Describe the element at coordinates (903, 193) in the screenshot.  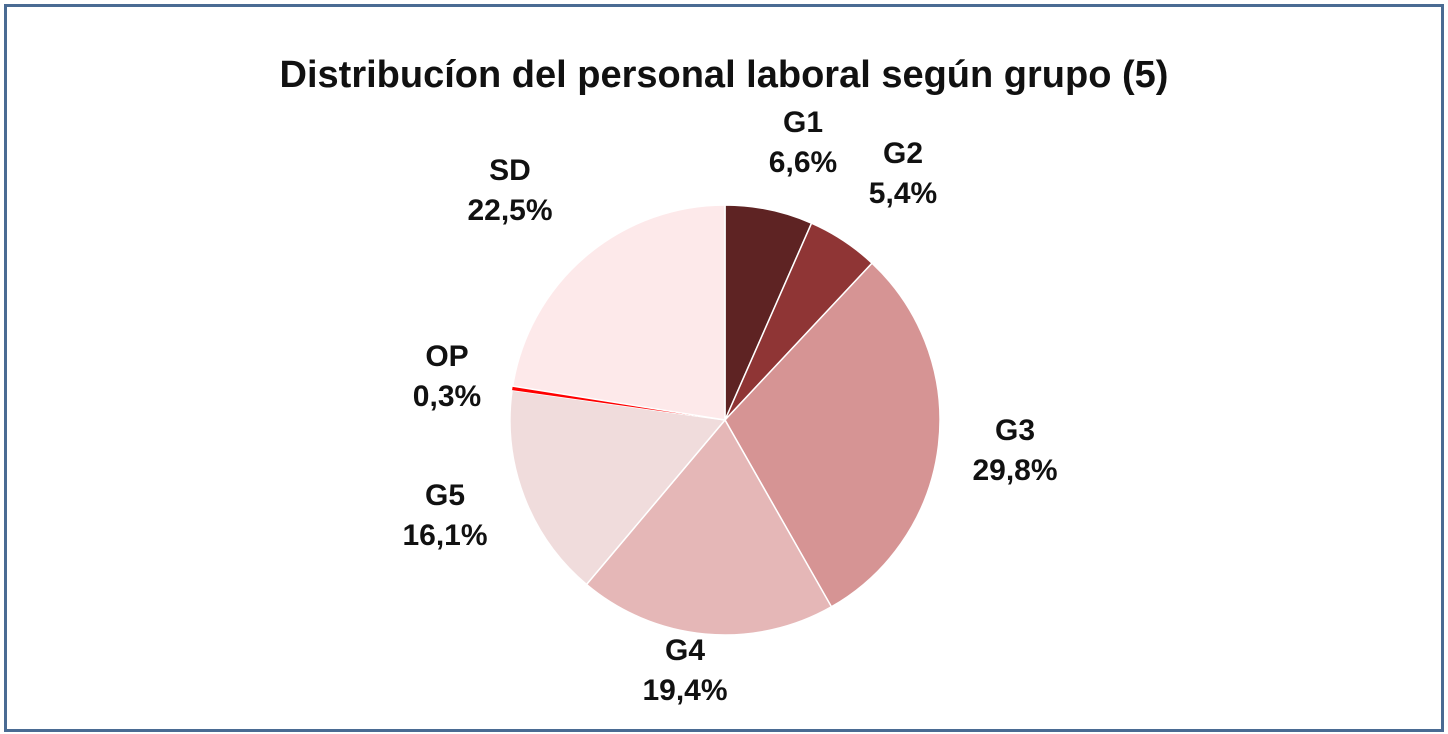
I see `slice-value-g2: 5,4%` at that location.